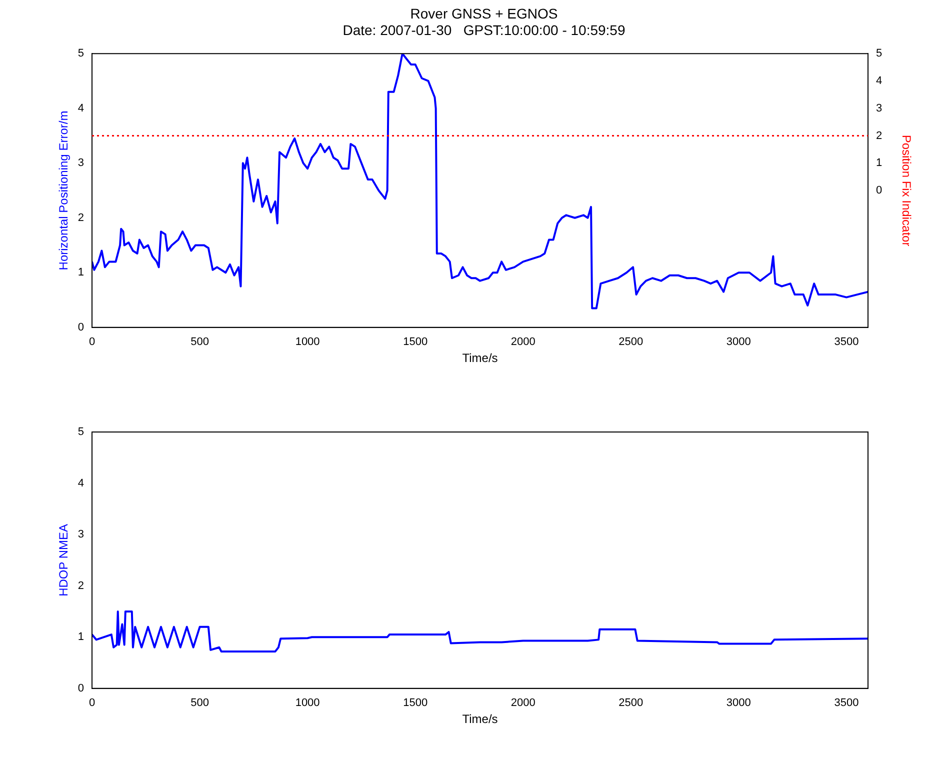 This screenshot has height=769, width=949. I want to click on y2-axis-title: Position Fix Indicator, so click(906, 190).